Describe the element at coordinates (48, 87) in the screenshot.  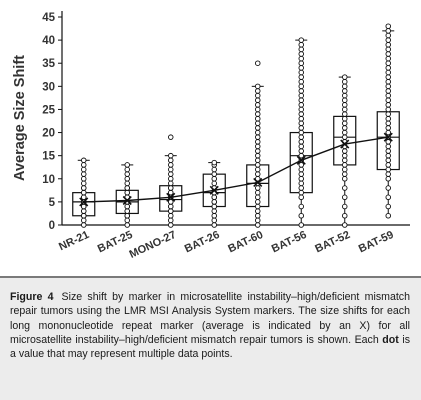
I see `y-tick-label: 30` at that location.